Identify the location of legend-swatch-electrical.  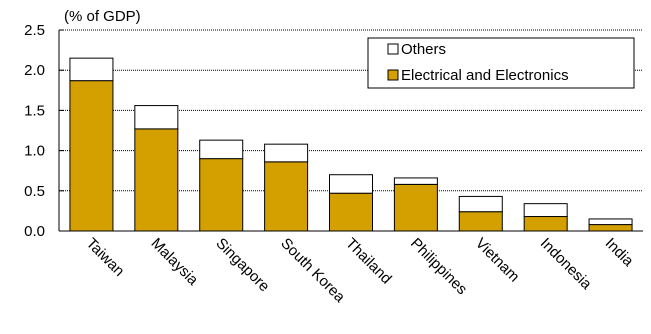
(393, 75).